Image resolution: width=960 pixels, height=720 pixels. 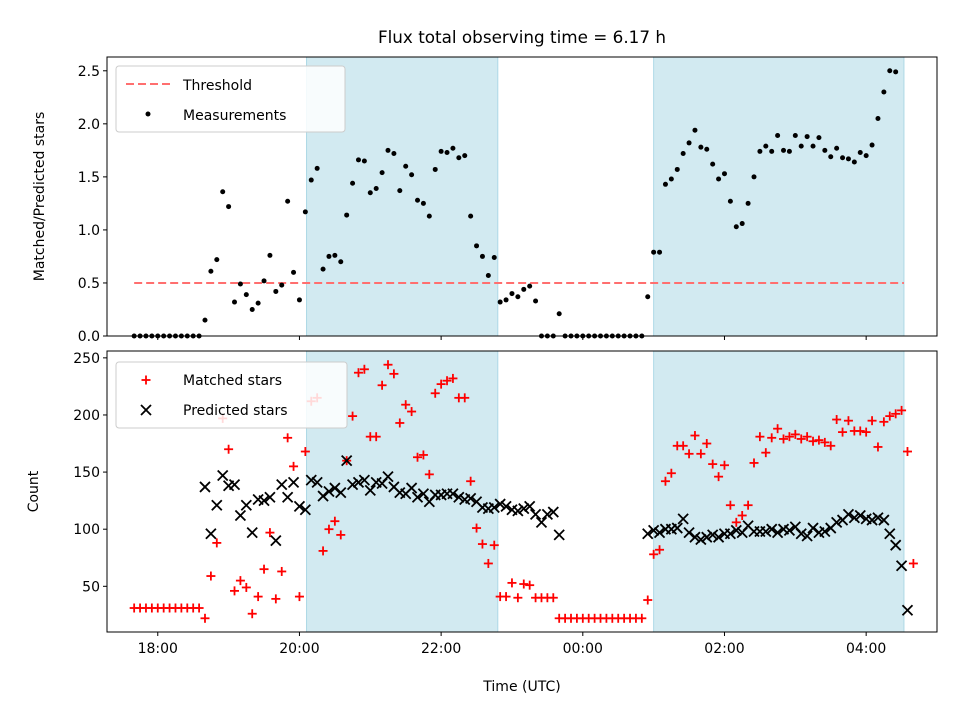 What do you see at coordinates (779, 491) in the screenshot?
I see `observing-window` at bounding box center [779, 491].